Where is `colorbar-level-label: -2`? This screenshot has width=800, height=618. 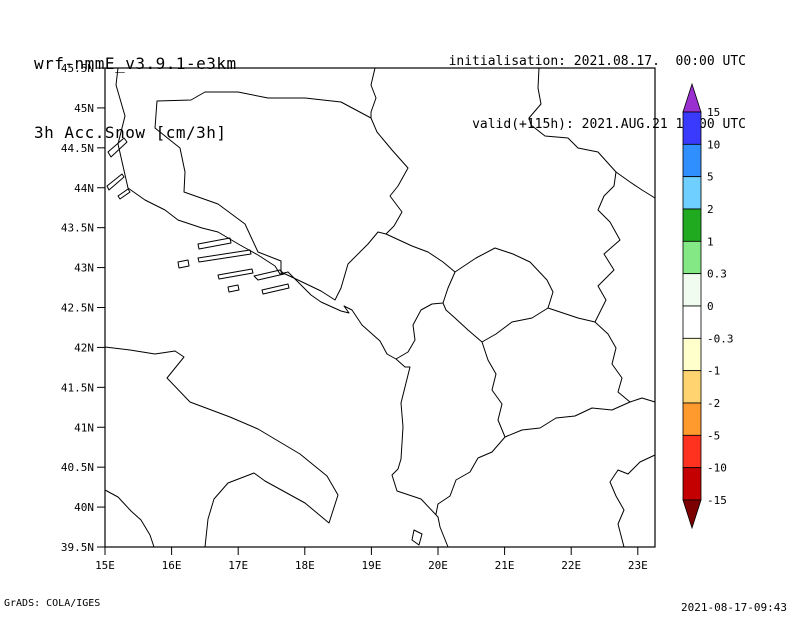 colorbar-level-label: -2 is located at coordinates (713, 403).